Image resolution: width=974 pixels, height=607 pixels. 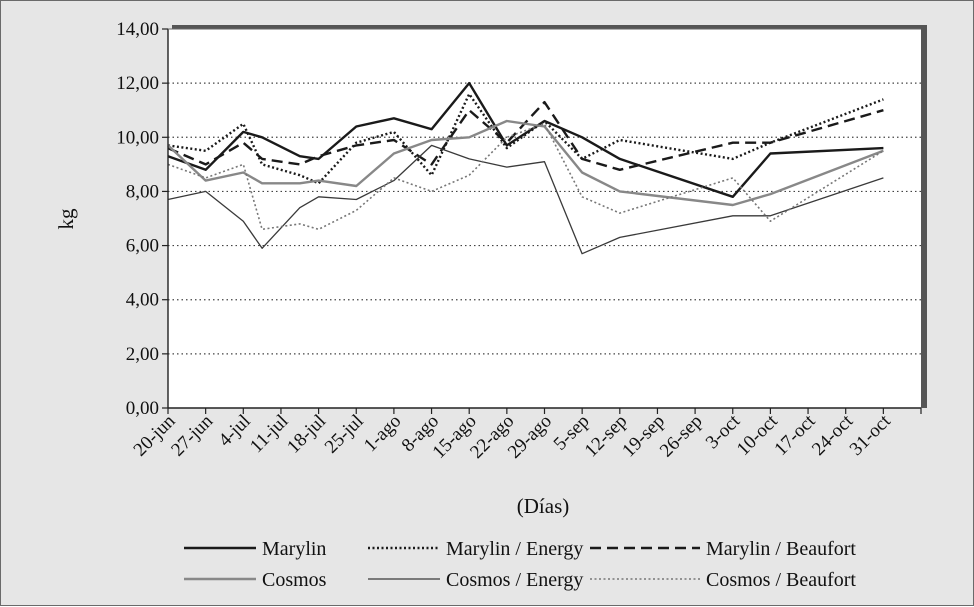 What do you see at coordinates (514, 580) in the screenshot?
I see `legend-label-4: Cosmos / Energy` at bounding box center [514, 580].